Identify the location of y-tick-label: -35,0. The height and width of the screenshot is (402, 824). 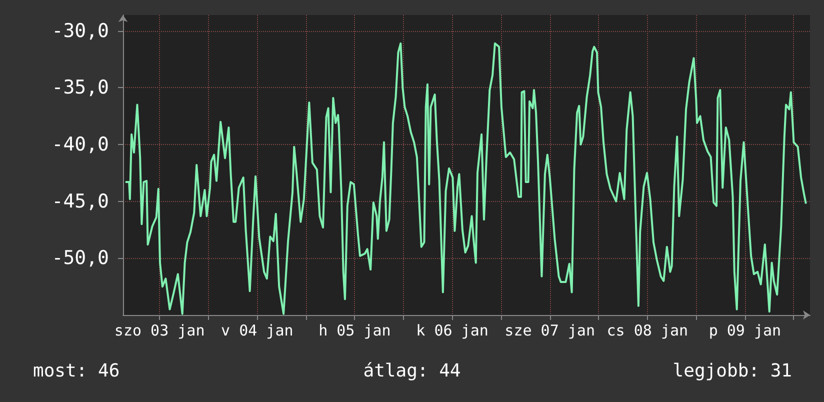
(80, 87).